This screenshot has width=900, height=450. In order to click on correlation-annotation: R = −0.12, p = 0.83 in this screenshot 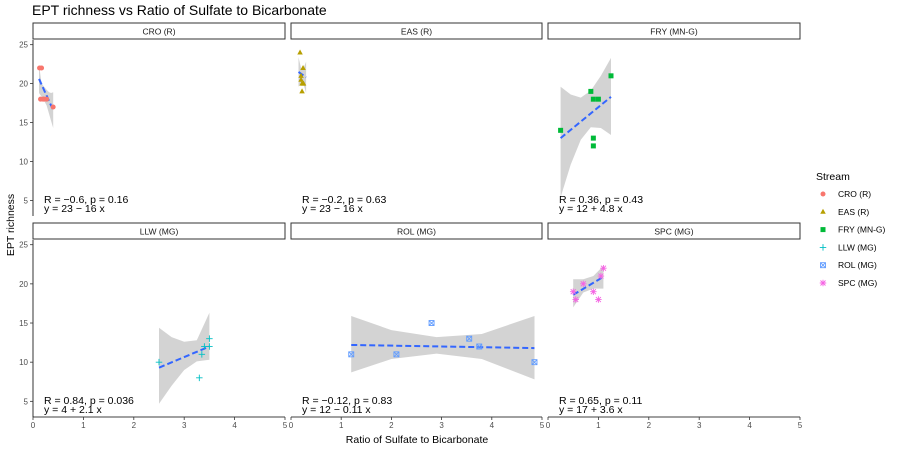, I will do `click(347, 401)`.